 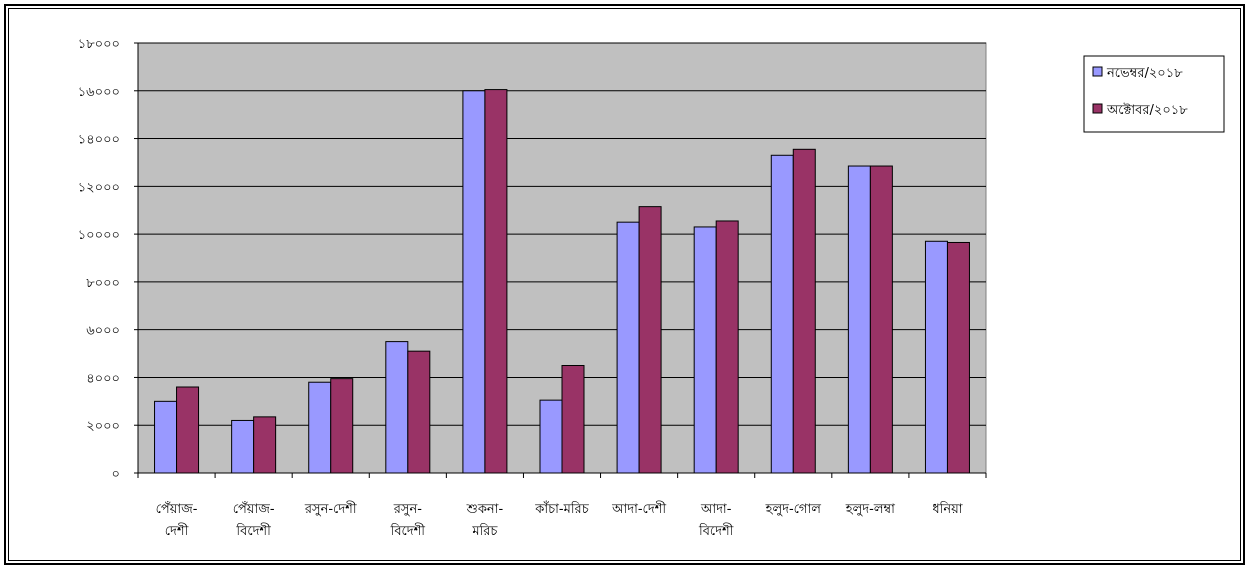 I want to click on x-category-label: রসুন- বিদেশী, so click(x=408, y=520).